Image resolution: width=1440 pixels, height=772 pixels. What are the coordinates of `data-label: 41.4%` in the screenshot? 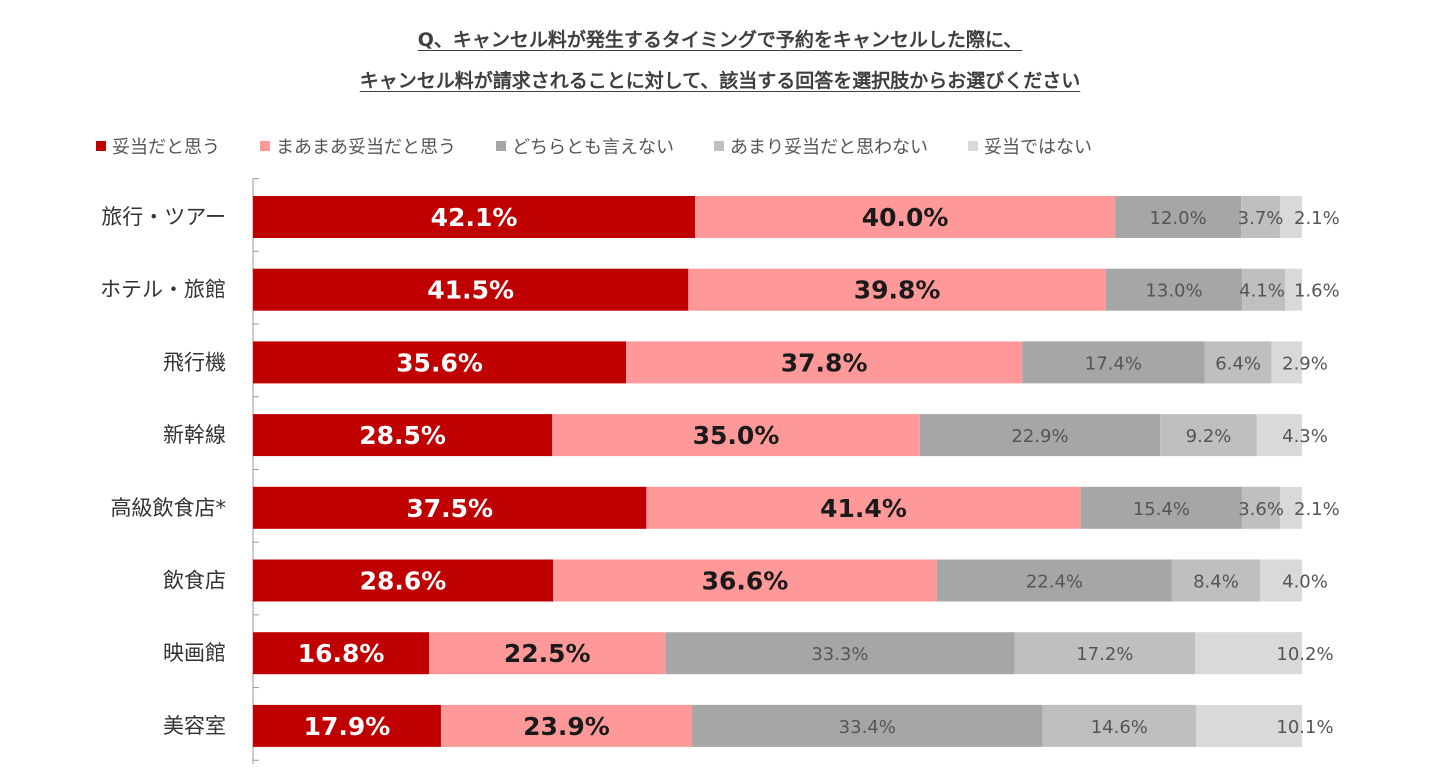 It's located at (863, 508).